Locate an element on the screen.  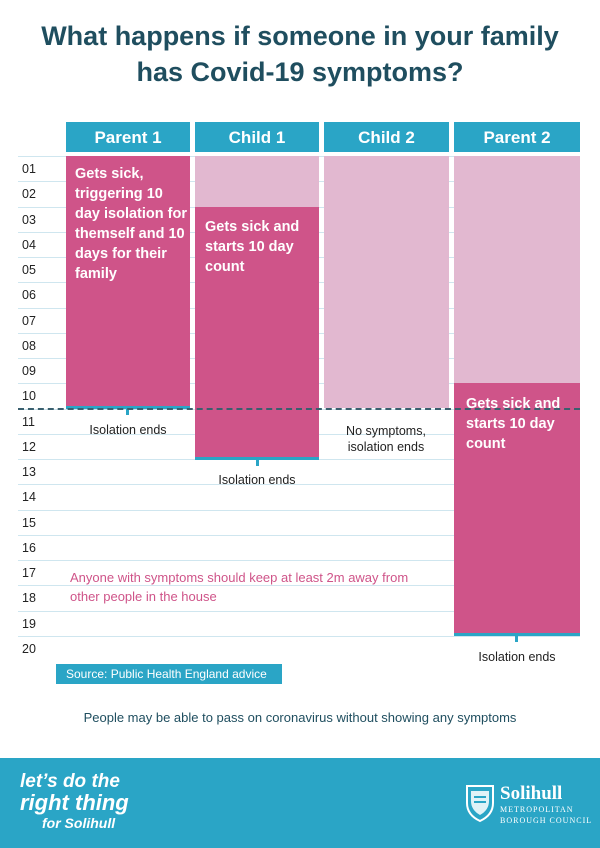
parent-1-sick-bar is located at coordinates (128, 282).